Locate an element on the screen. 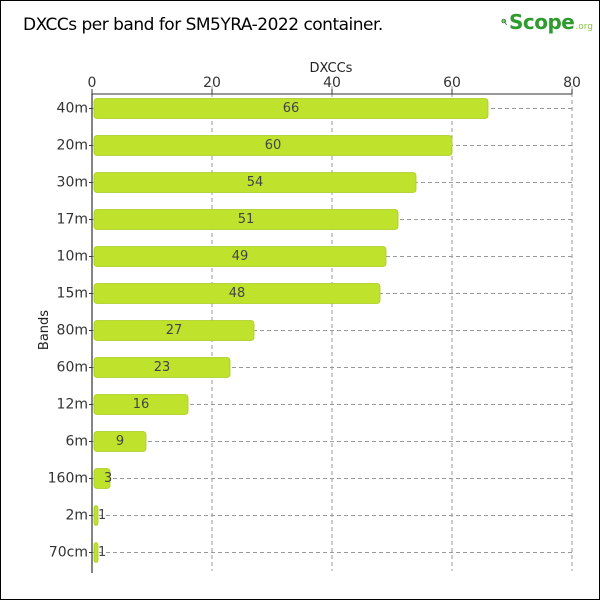  y-tick-label: 6m is located at coordinates (76, 442).